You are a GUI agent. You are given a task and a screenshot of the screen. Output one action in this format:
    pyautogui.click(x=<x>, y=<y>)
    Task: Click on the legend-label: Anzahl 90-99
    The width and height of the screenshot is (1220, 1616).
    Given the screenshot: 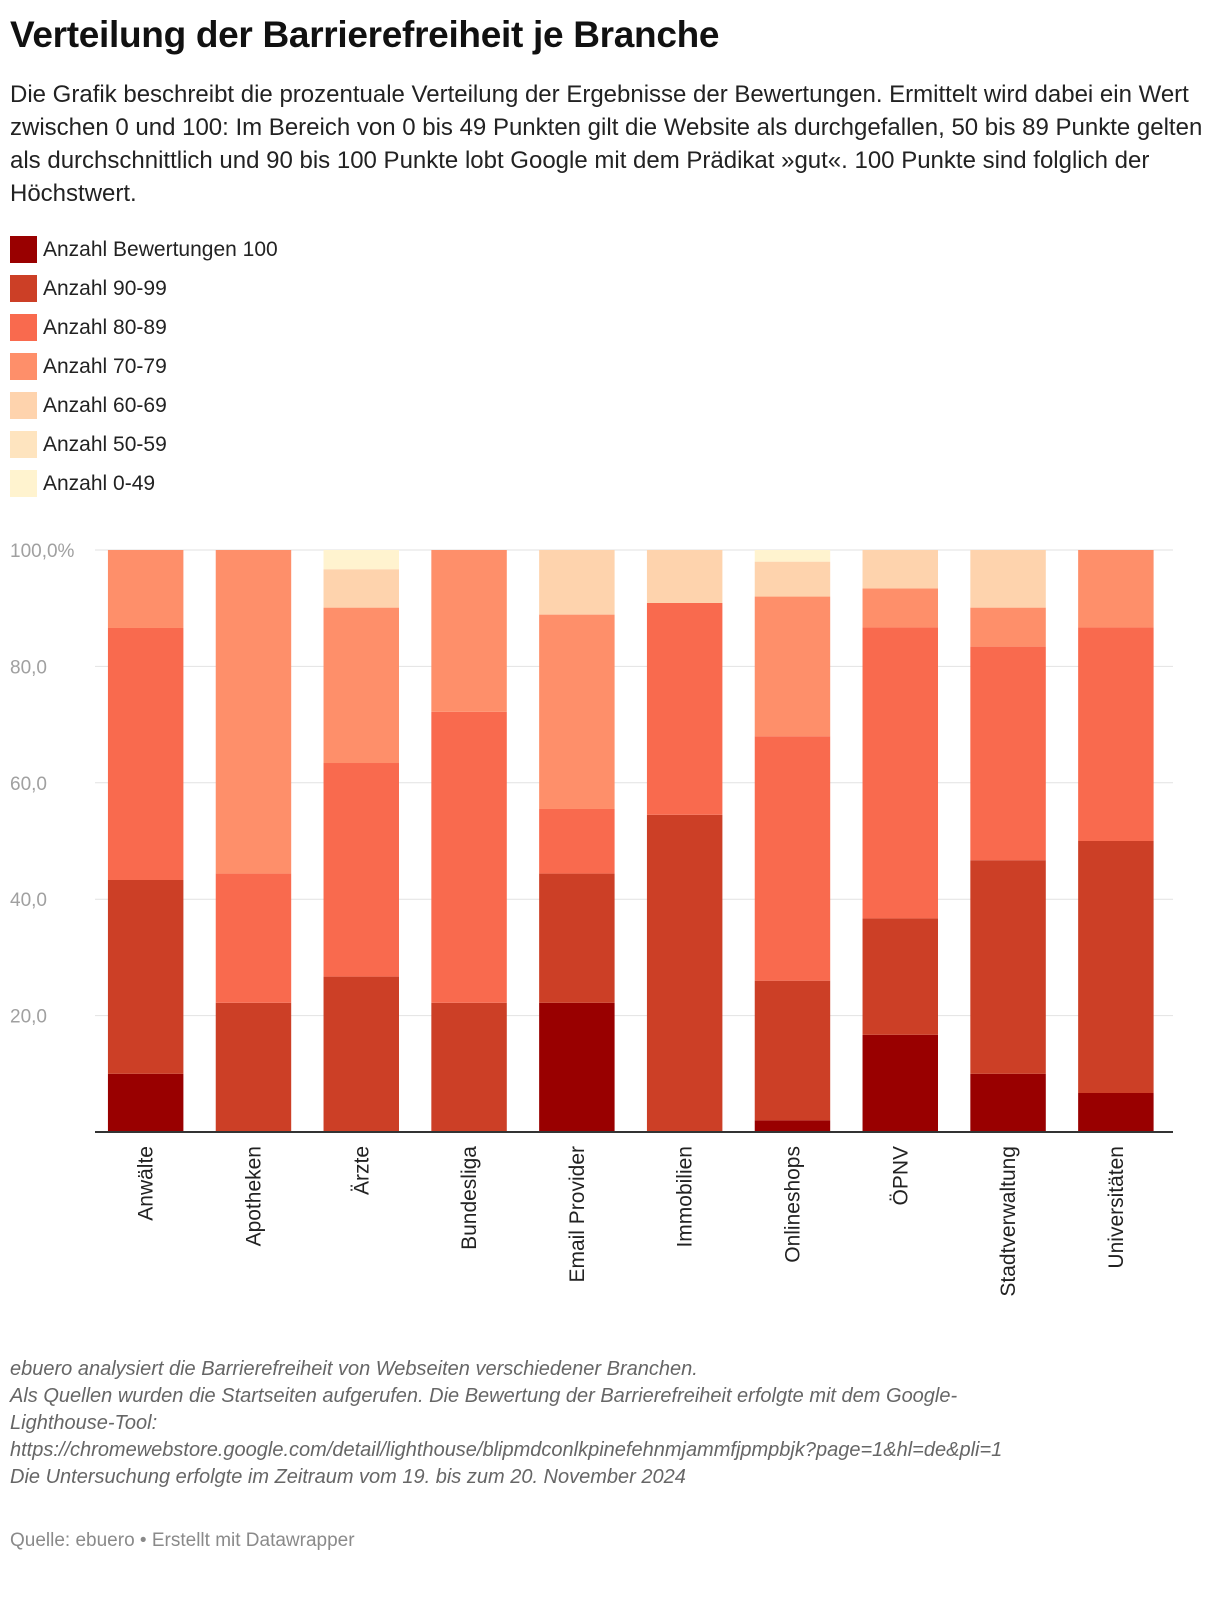 What is the action you would take?
    pyautogui.click(x=105, y=288)
    